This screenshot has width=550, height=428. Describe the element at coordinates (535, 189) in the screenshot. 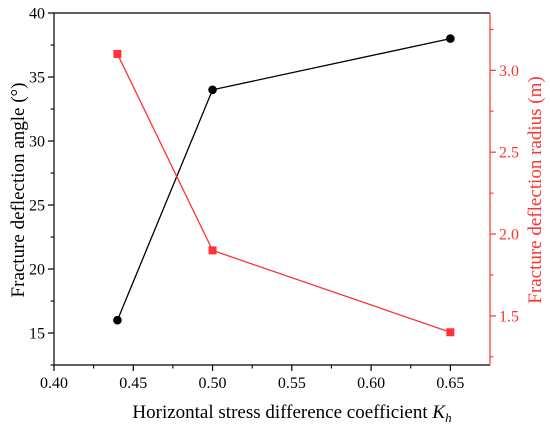

I see `right-y-axis-label: Fracture deflection radius (m)` at that location.